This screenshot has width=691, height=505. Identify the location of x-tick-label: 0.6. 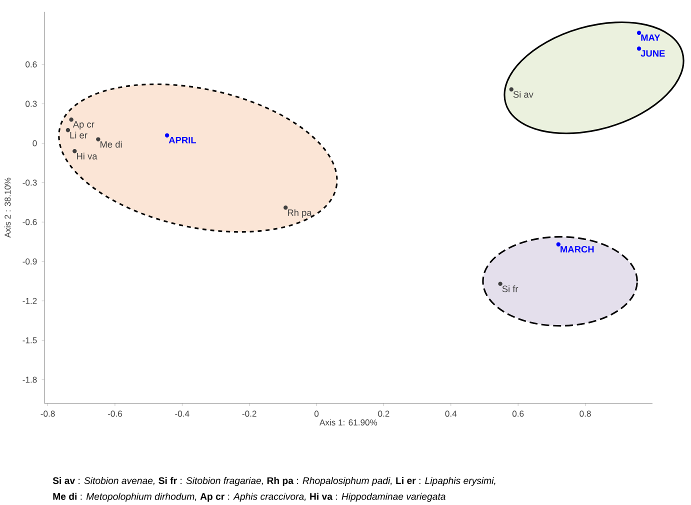
(518, 413).